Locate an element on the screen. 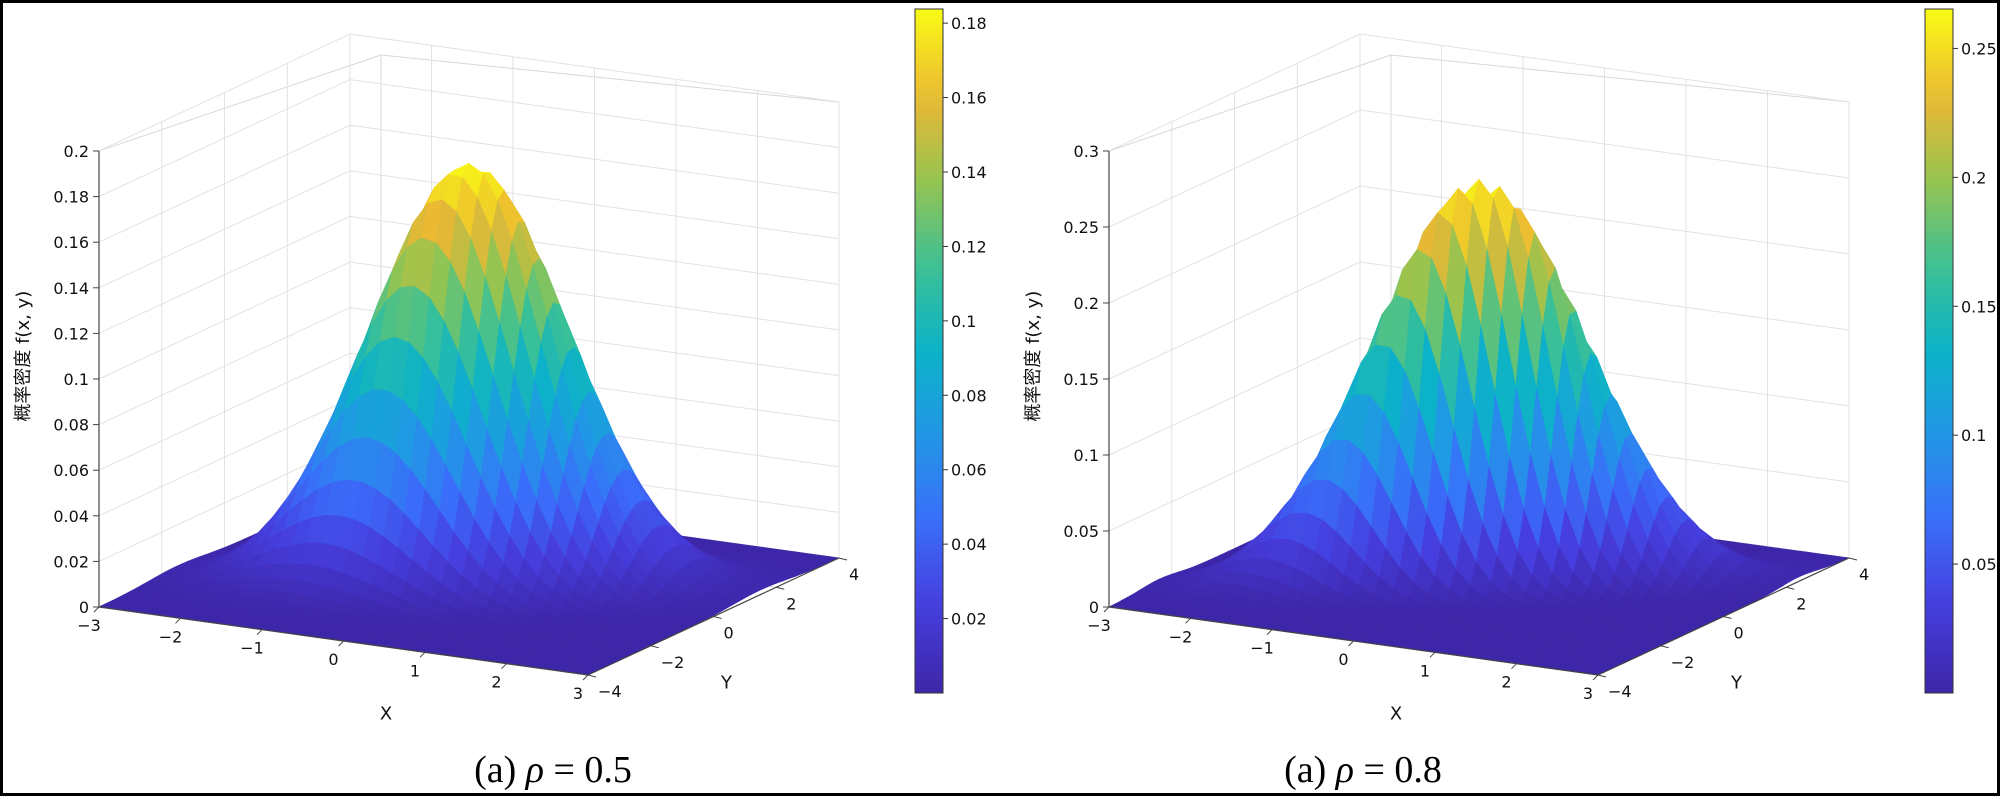 The width and height of the screenshot is (2000, 796). z-tick-label: 0.02 is located at coordinates (71, 561).